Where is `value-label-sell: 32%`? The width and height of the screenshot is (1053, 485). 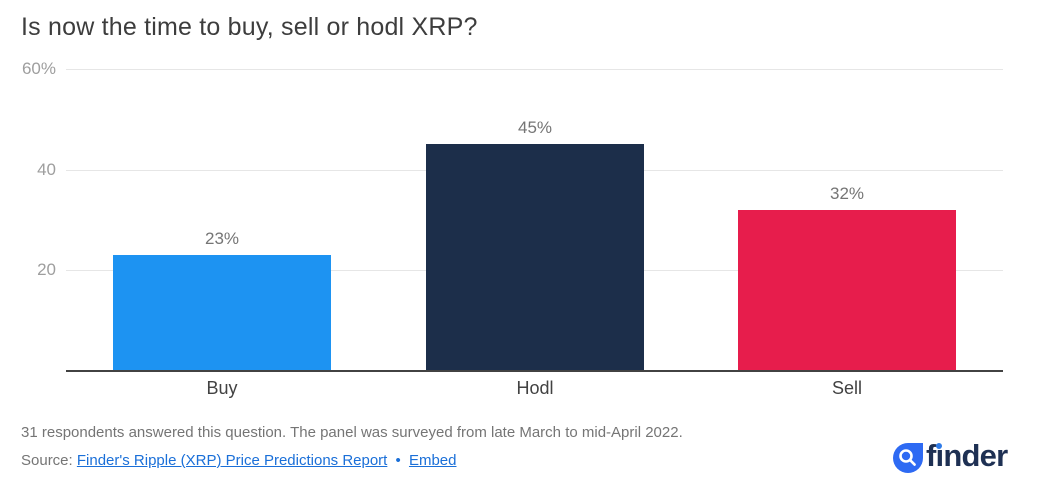 value-label-sell: 32% is located at coordinates (847, 193).